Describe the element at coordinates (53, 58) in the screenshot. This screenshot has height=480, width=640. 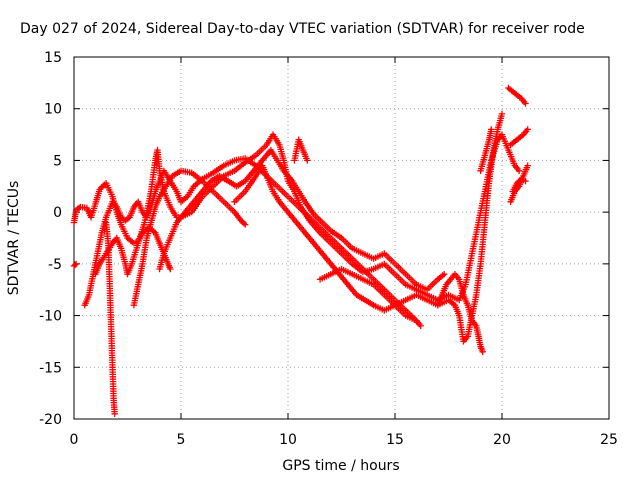
I see `y-tick-label: 15` at that location.